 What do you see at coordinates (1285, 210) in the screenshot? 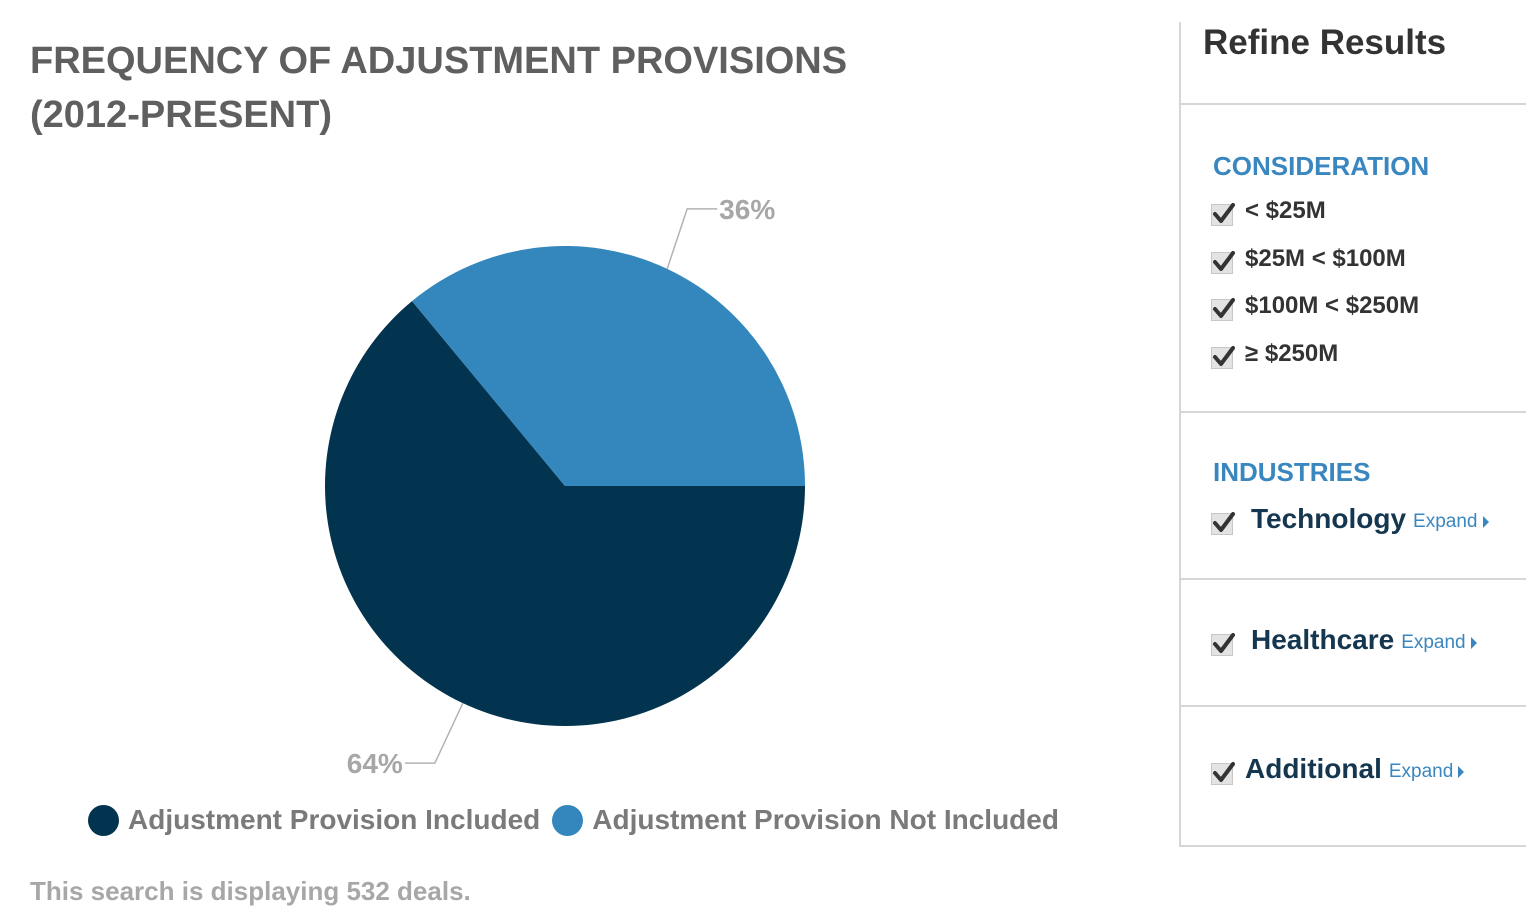
I see `filter-label: < $25M` at bounding box center [1285, 210].